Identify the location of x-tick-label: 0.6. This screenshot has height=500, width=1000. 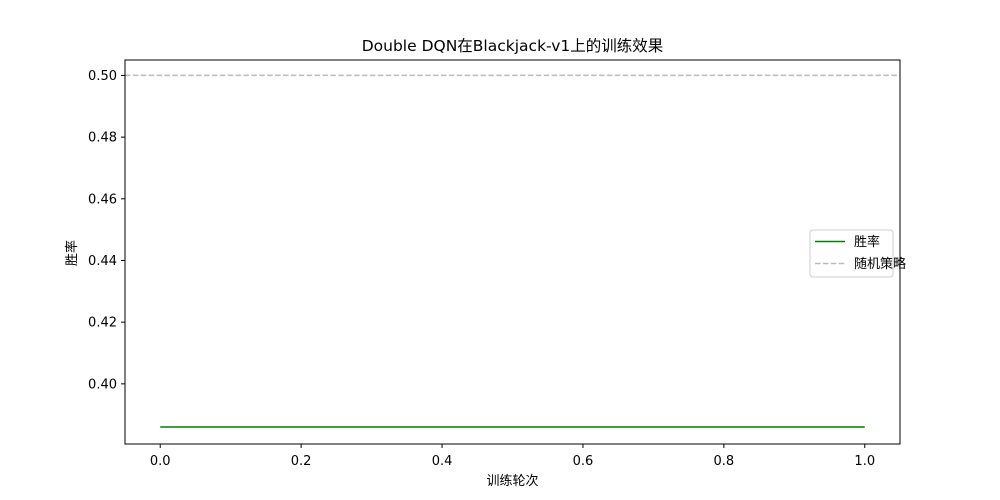
(583, 461).